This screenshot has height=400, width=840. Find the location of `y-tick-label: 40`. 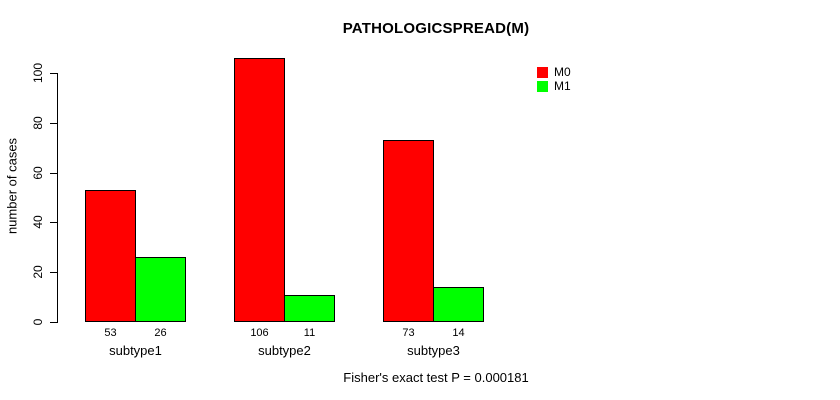

y-tick-label: 40 is located at coordinates (38, 222).